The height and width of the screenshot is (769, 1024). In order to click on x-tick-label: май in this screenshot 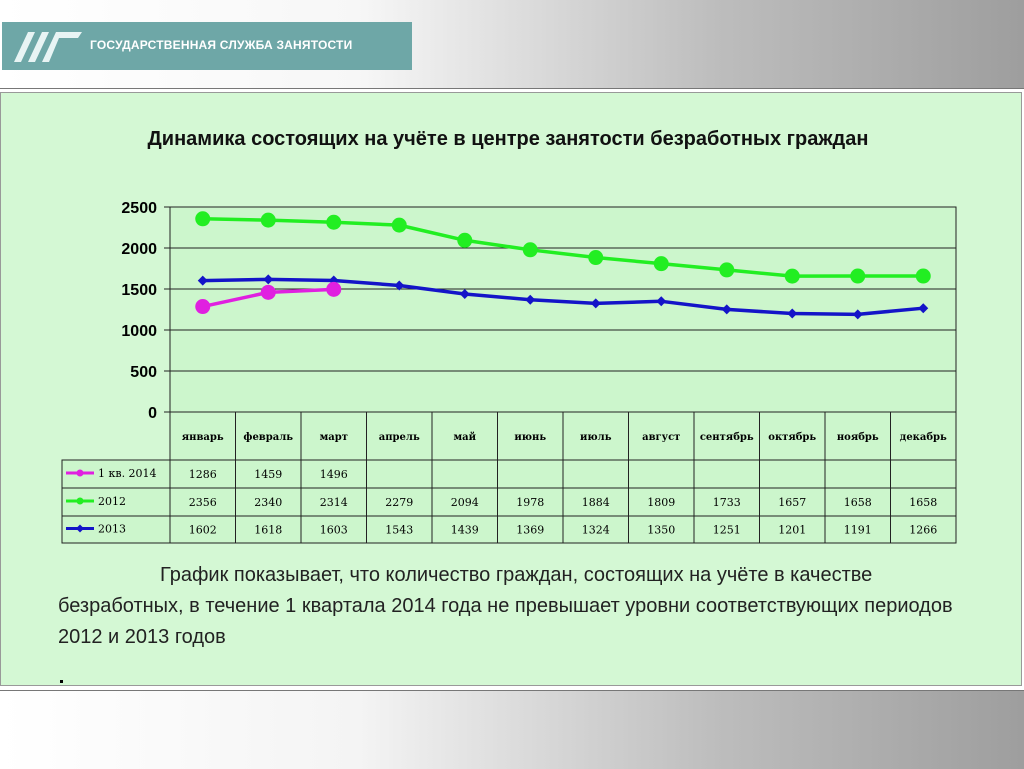, I will do `click(464, 437)`.